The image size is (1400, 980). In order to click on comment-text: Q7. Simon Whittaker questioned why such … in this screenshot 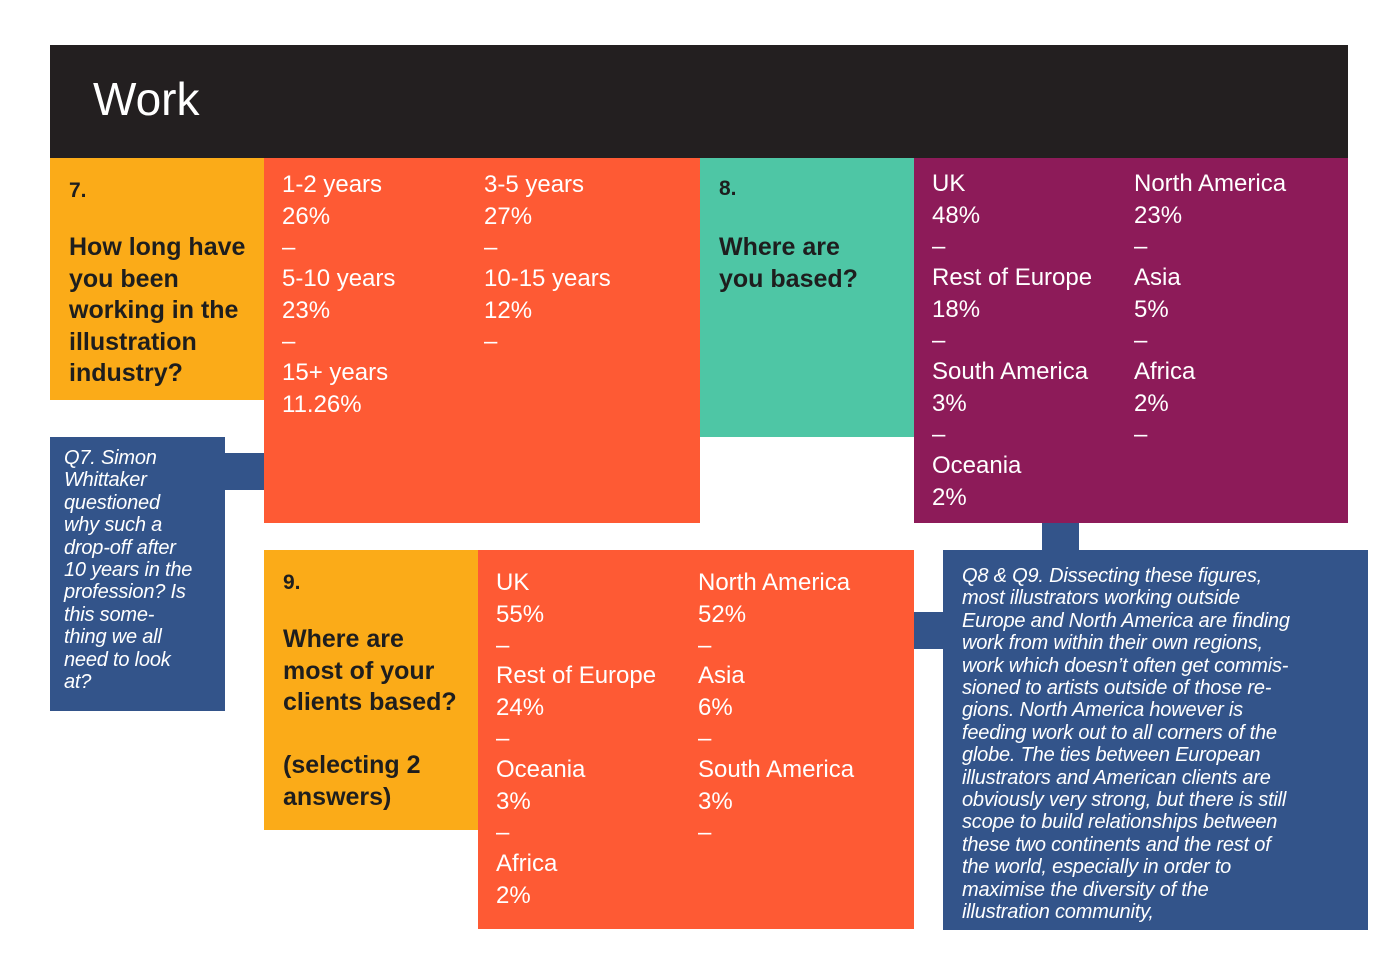, I will do `click(128, 570)`.